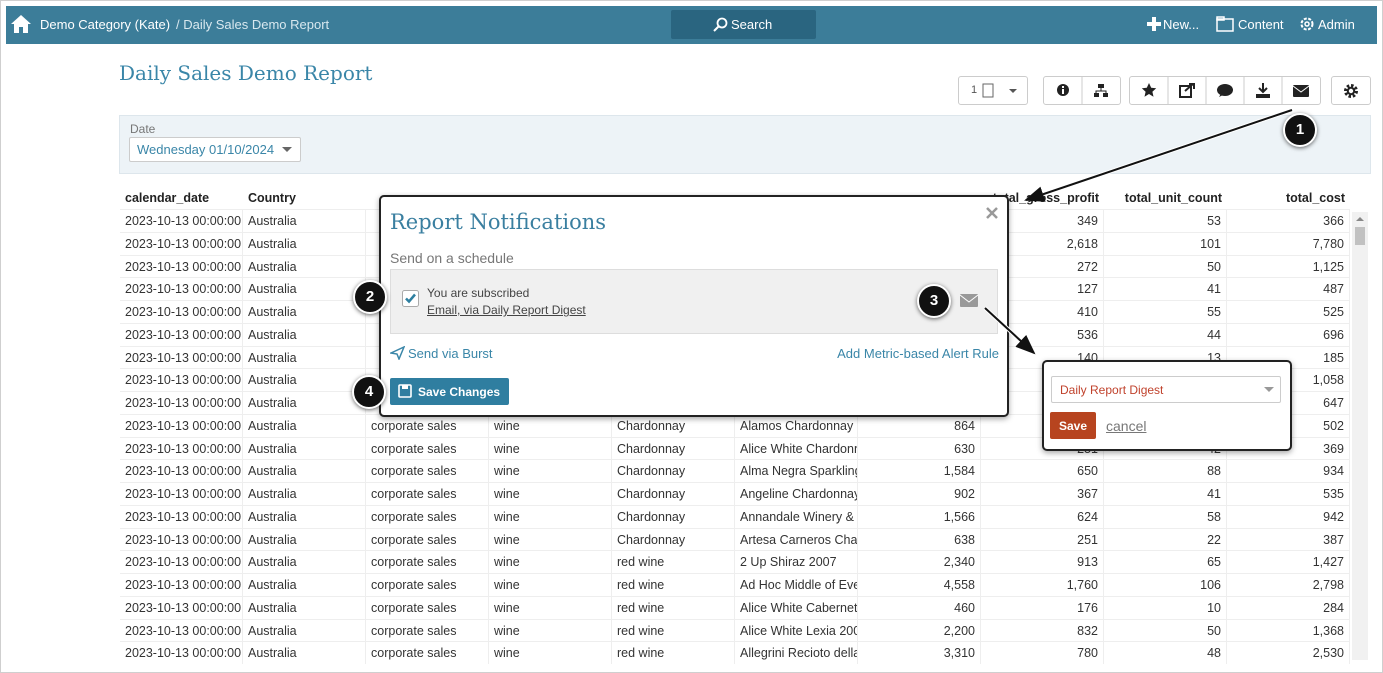 Image resolution: width=1383 pixels, height=673 pixels. What do you see at coordinates (215, 149) in the screenshot?
I see `date-select: Wednesday 01/10/2024` at bounding box center [215, 149].